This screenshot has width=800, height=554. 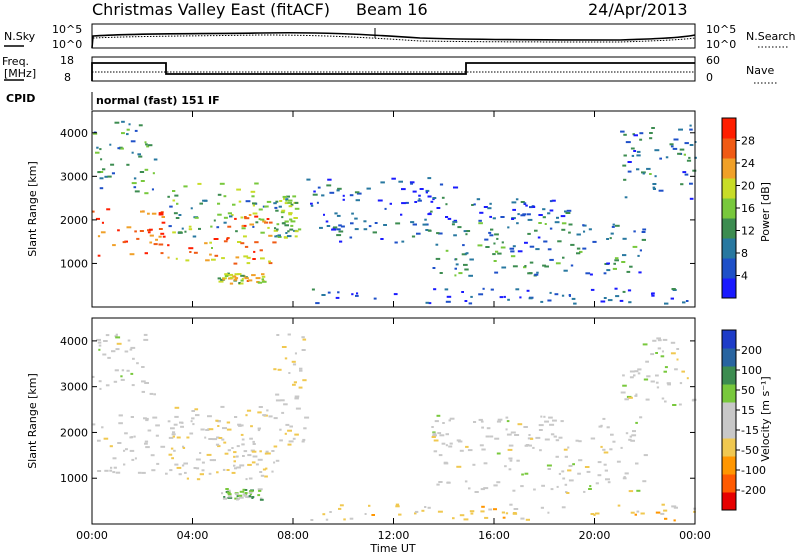 What do you see at coordinates (32, 209) in the screenshot?
I see `power-ylabel: Slant Range [km]` at bounding box center [32, 209].